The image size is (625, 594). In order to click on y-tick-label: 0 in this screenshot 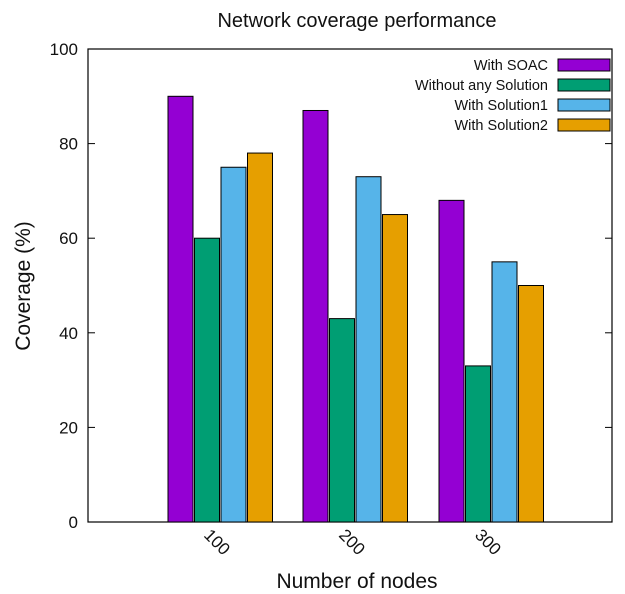, I will do `click(73, 522)`.